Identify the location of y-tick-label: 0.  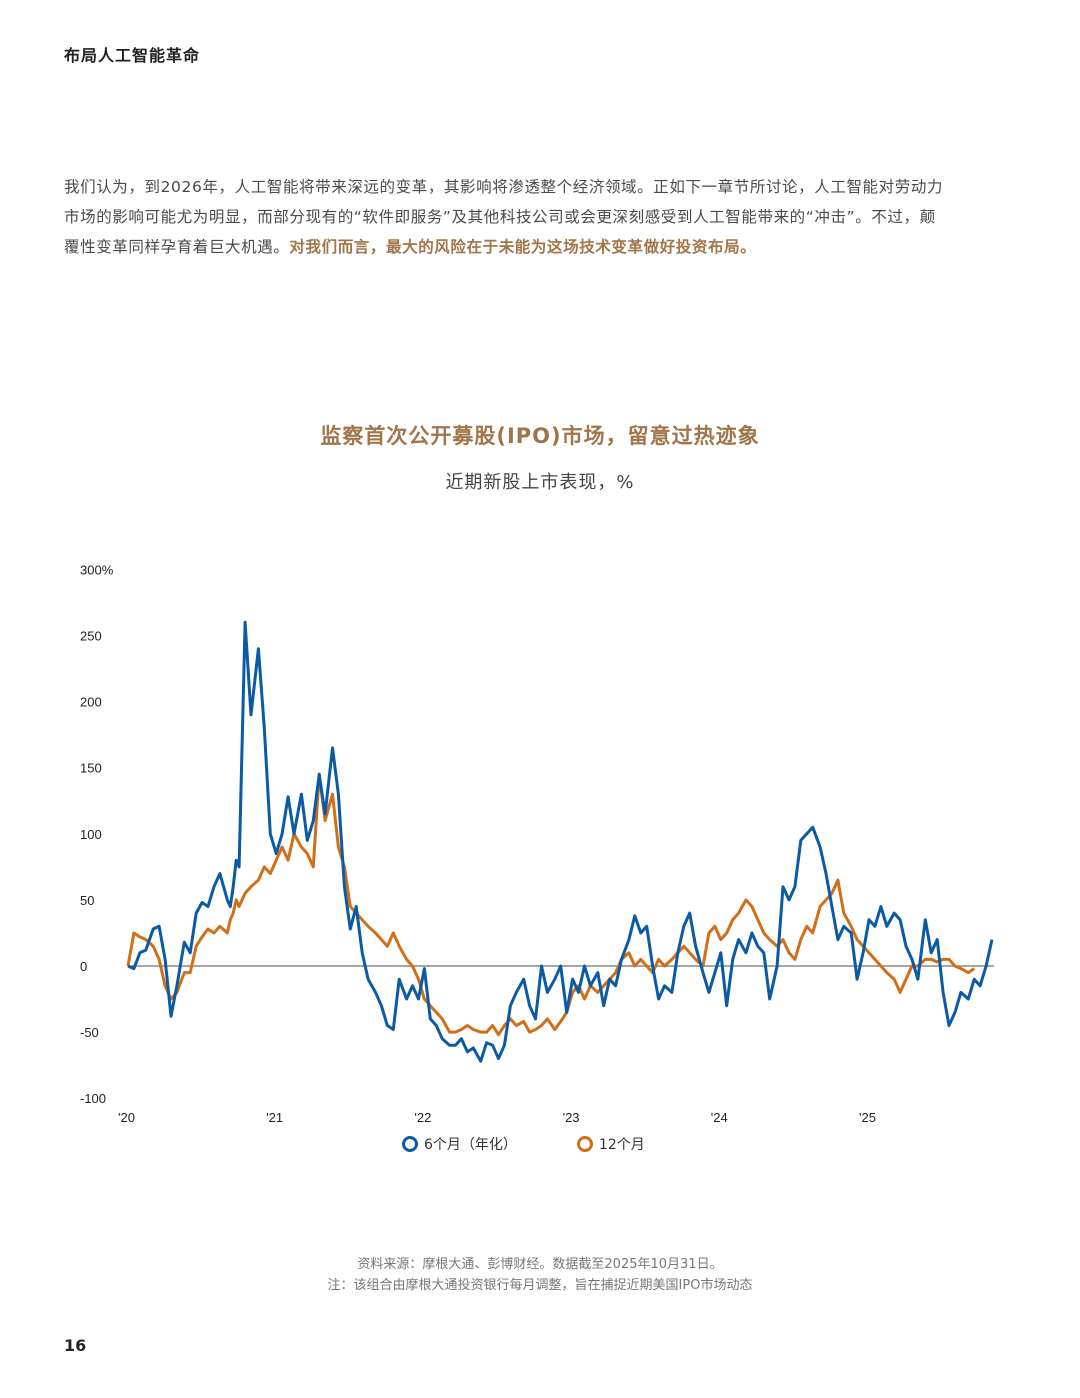
(83, 966).